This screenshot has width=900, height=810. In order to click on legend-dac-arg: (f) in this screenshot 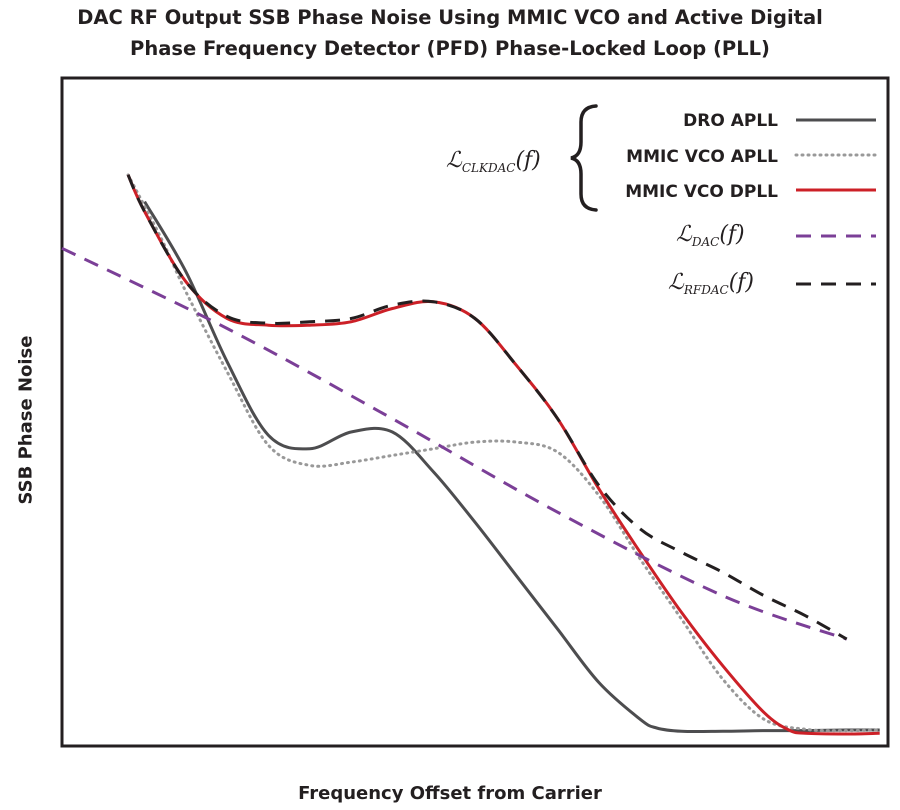, I will do `click(731, 234)`.